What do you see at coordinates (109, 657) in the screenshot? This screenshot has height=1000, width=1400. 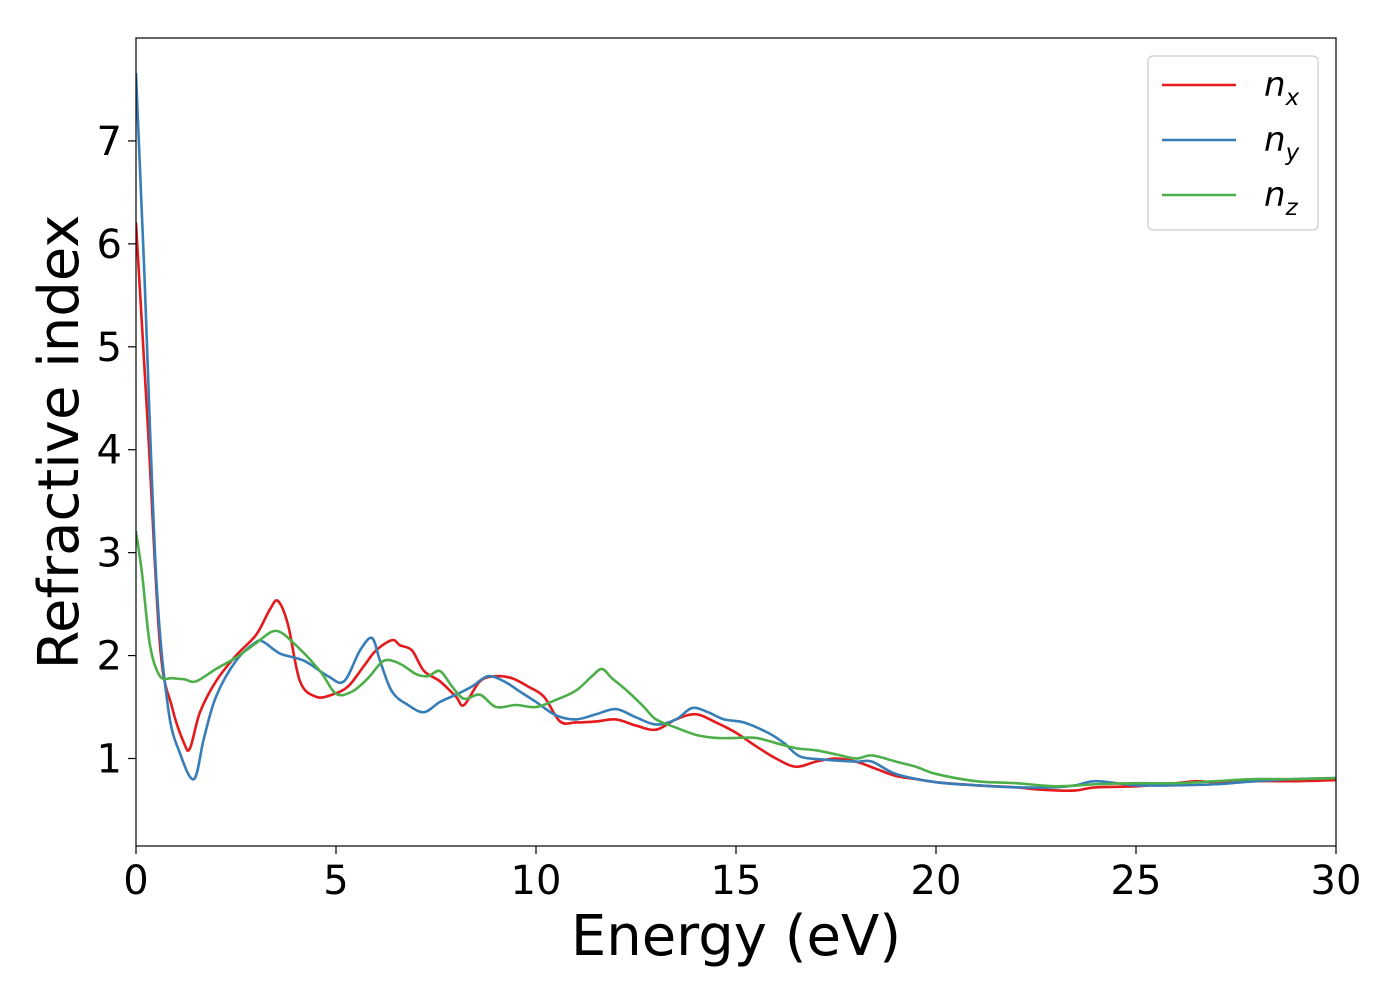 I see `y-tick-label: 2` at bounding box center [109, 657].